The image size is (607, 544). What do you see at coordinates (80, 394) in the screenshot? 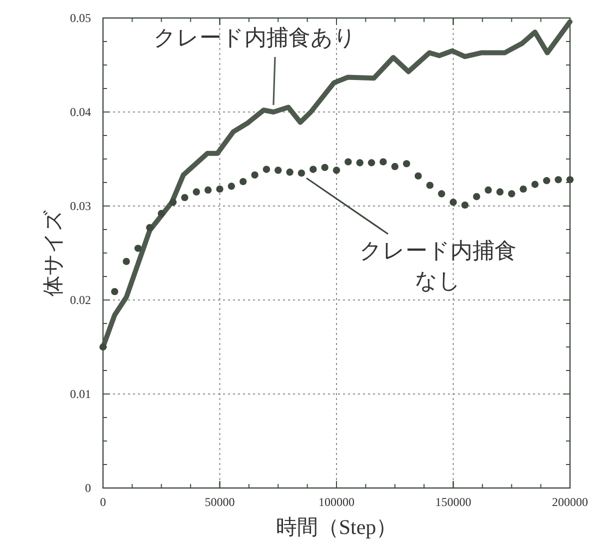
I see `y-tick-label: 0.01` at bounding box center [80, 394].